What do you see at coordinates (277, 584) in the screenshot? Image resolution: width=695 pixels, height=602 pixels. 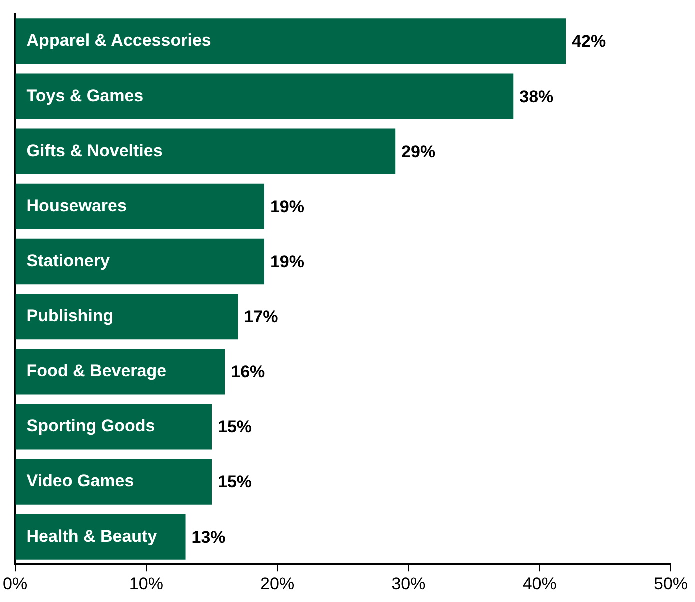 I see `x-tick-label: 20%` at bounding box center [277, 584].